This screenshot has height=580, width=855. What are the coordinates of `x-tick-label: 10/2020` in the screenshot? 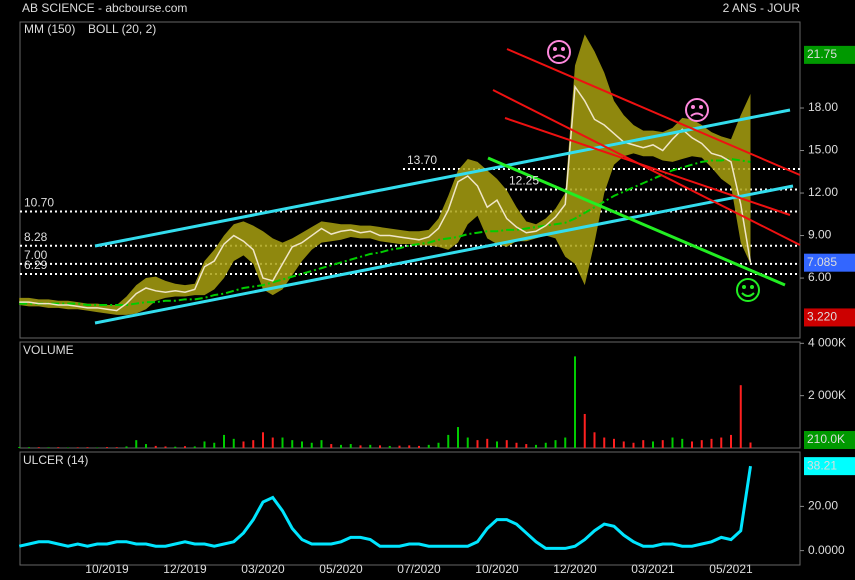 It's located at (497, 569).